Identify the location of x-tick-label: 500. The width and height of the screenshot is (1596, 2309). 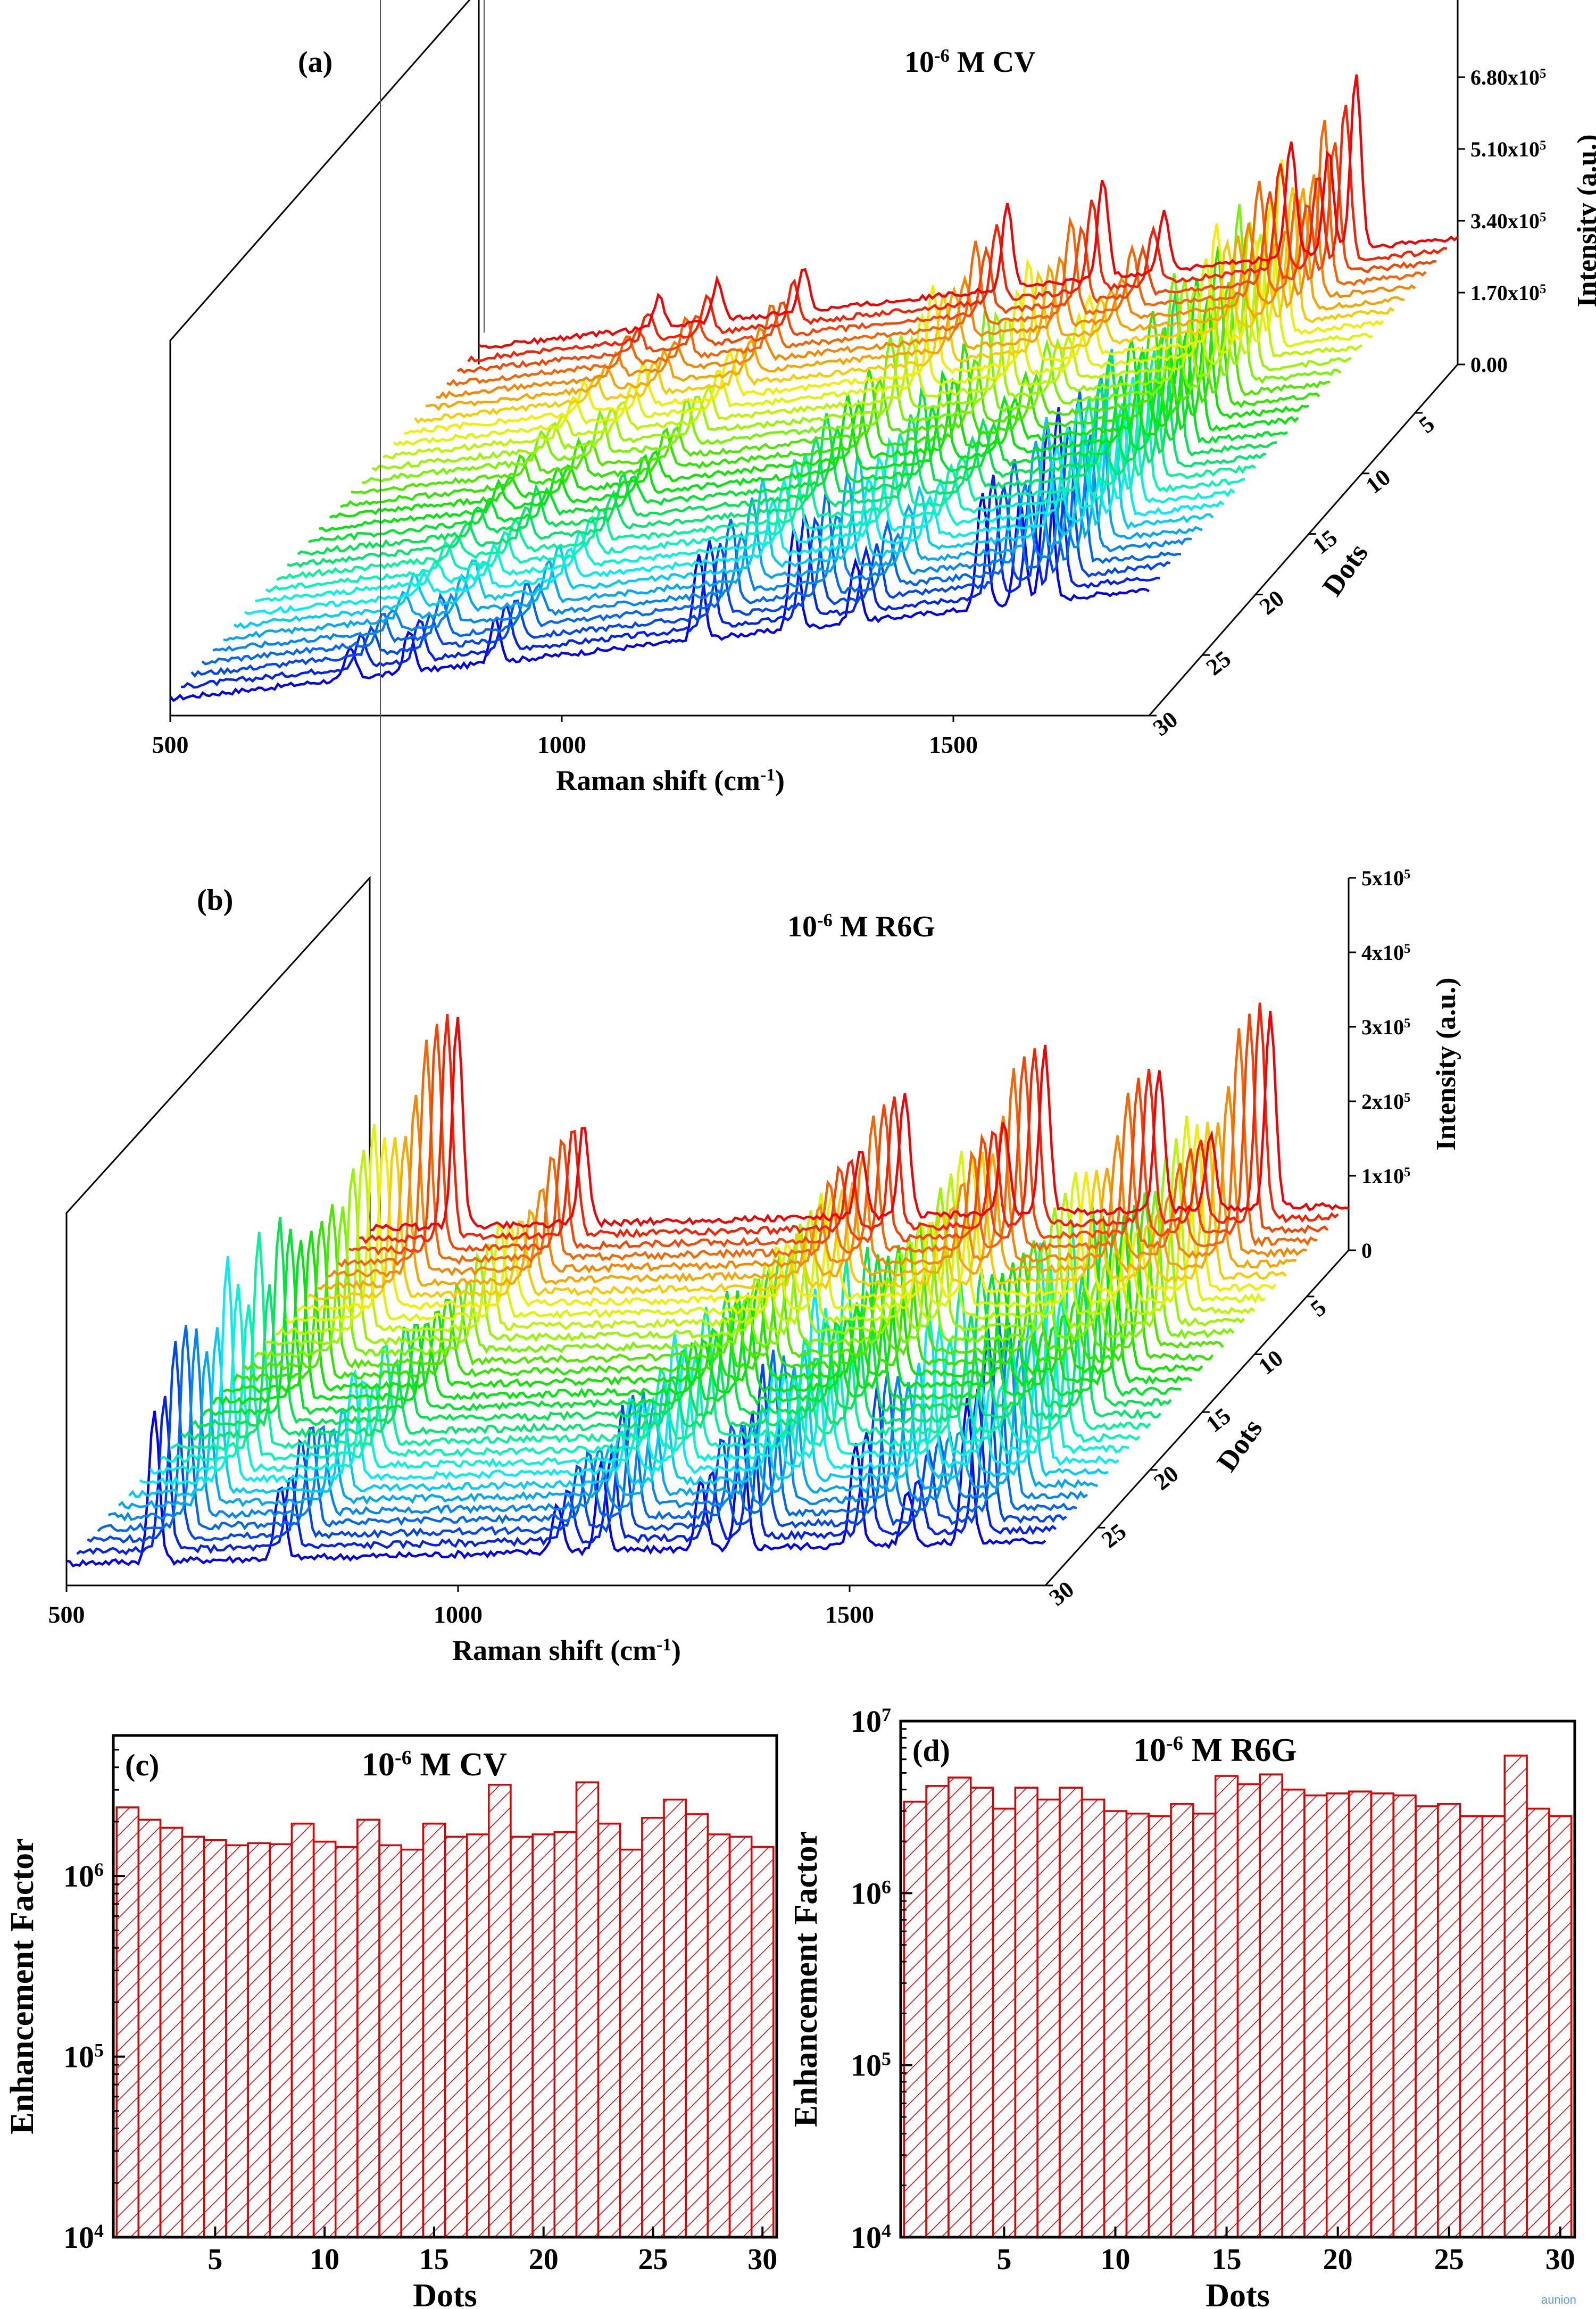
(66, 1614).